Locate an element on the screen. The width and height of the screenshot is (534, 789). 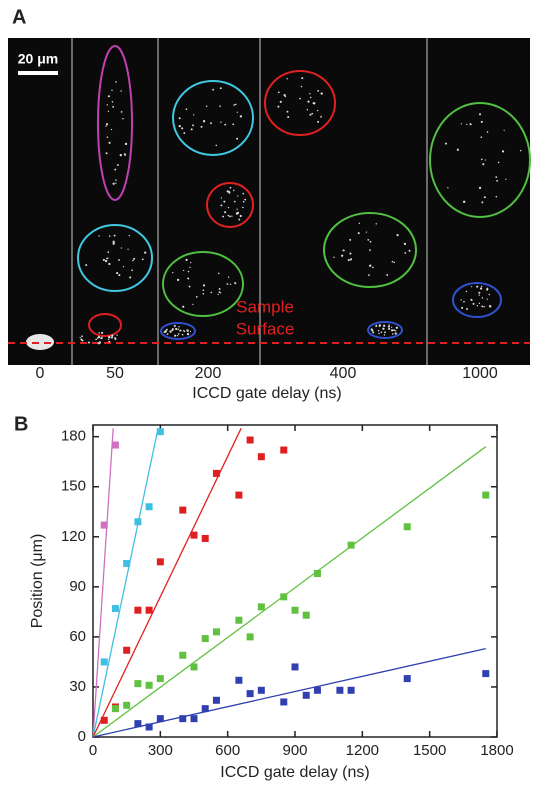
x-tick-label: 0 is located at coordinates (93, 750).